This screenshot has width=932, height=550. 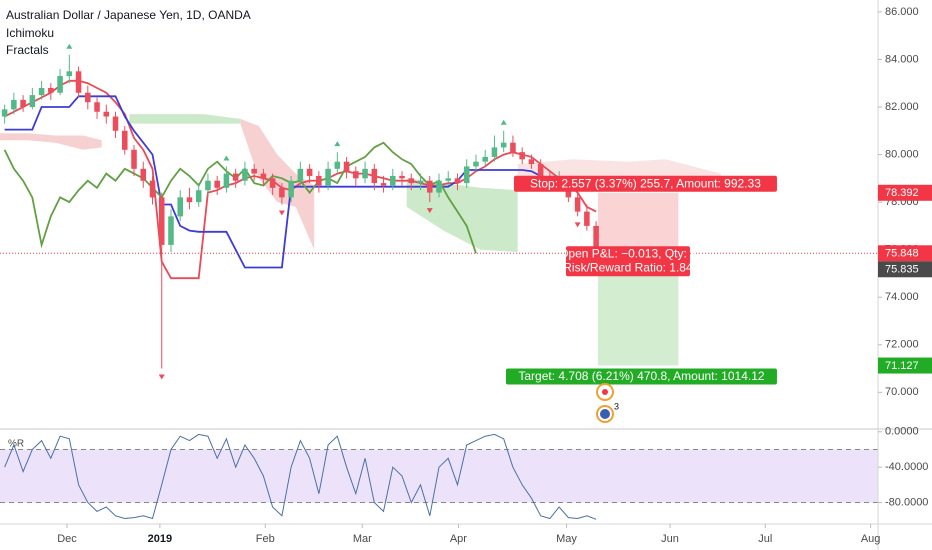 What do you see at coordinates (902, 59) in the screenshot?
I see `y-tick-label: 84.000` at bounding box center [902, 59].